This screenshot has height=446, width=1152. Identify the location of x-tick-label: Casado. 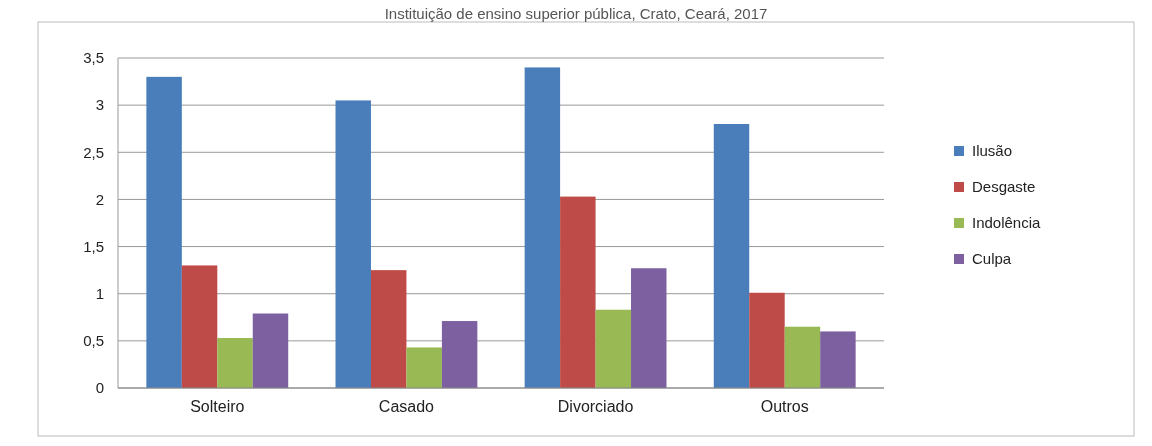
(406, 406).